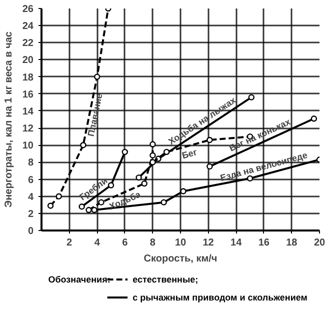  Describe the element at coordinates (95, 115) in the screenshot. I see `text: Плавание` at that location.